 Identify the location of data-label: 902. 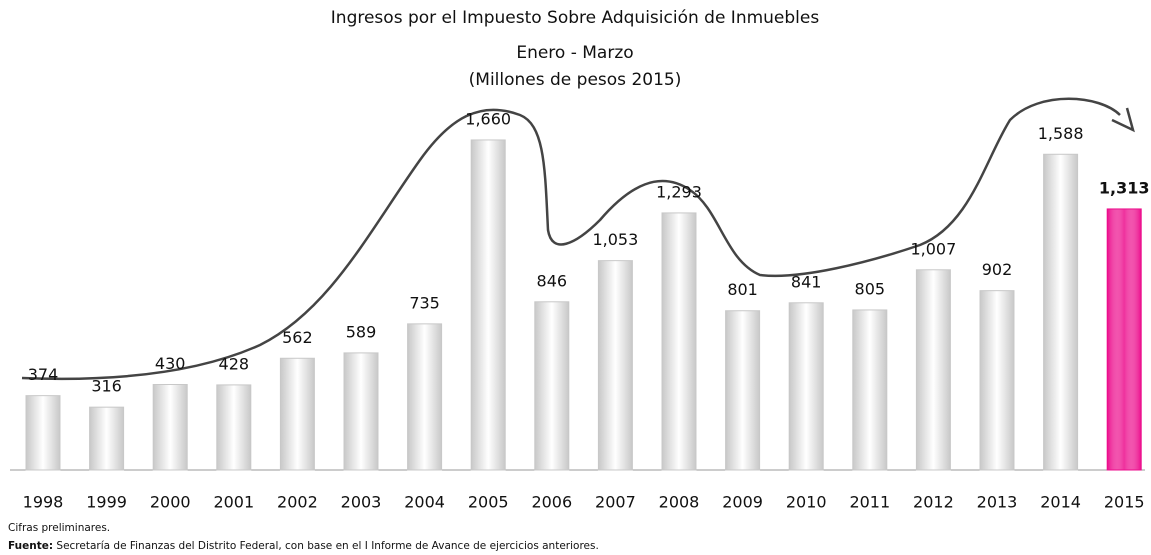
(997, 269).